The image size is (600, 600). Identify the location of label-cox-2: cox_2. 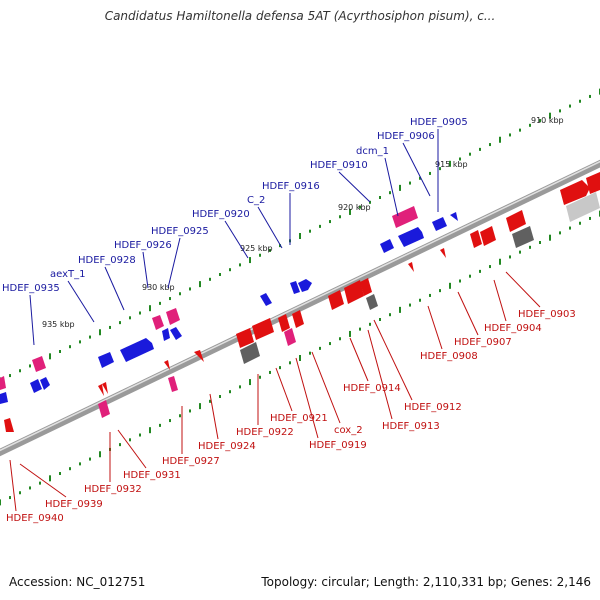
(348, 430).